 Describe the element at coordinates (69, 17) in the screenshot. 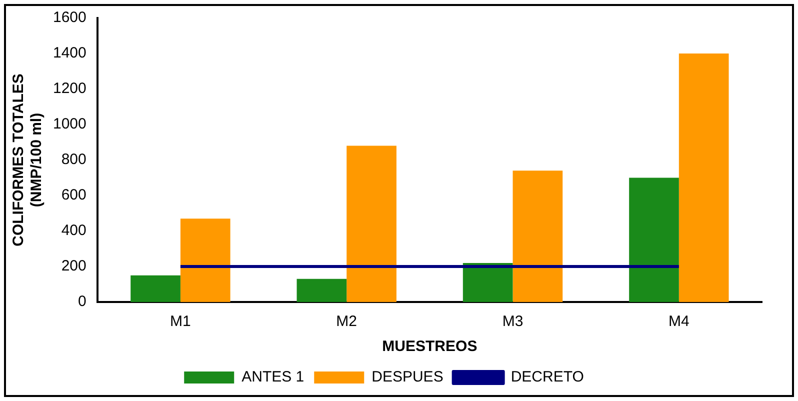

I see `y-tick-label: 1600` at that location.